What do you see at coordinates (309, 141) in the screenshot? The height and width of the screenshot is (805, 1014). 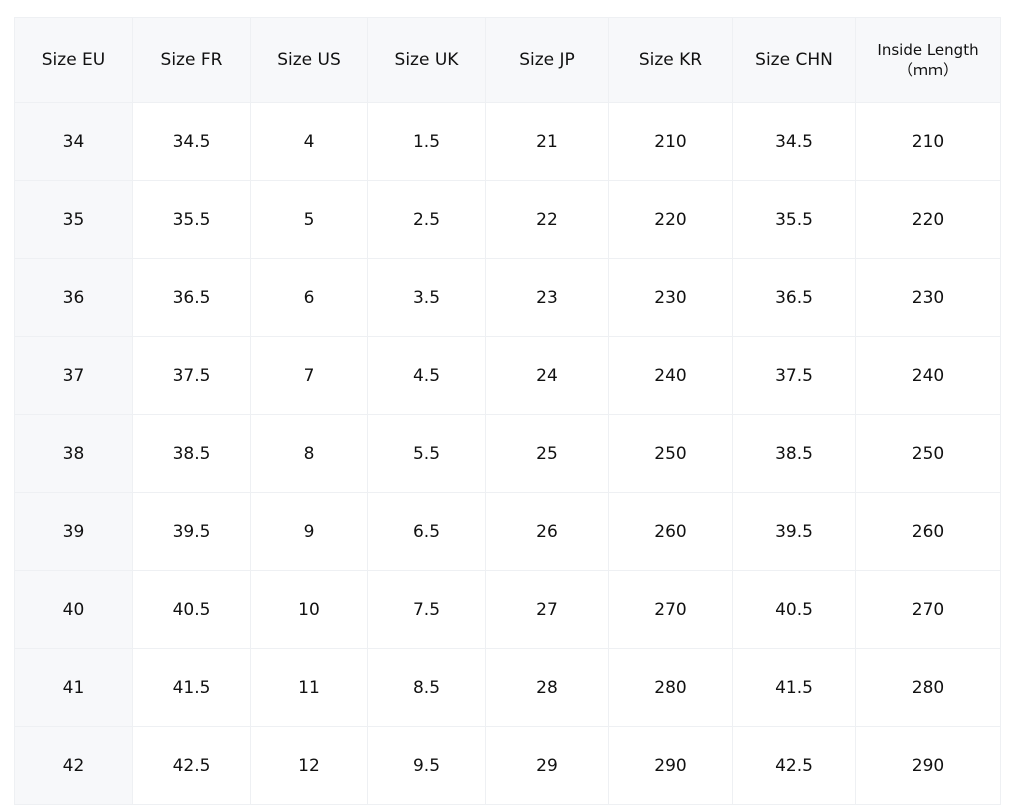 I see `table-cell: 4` at bounding box center [309, 141].